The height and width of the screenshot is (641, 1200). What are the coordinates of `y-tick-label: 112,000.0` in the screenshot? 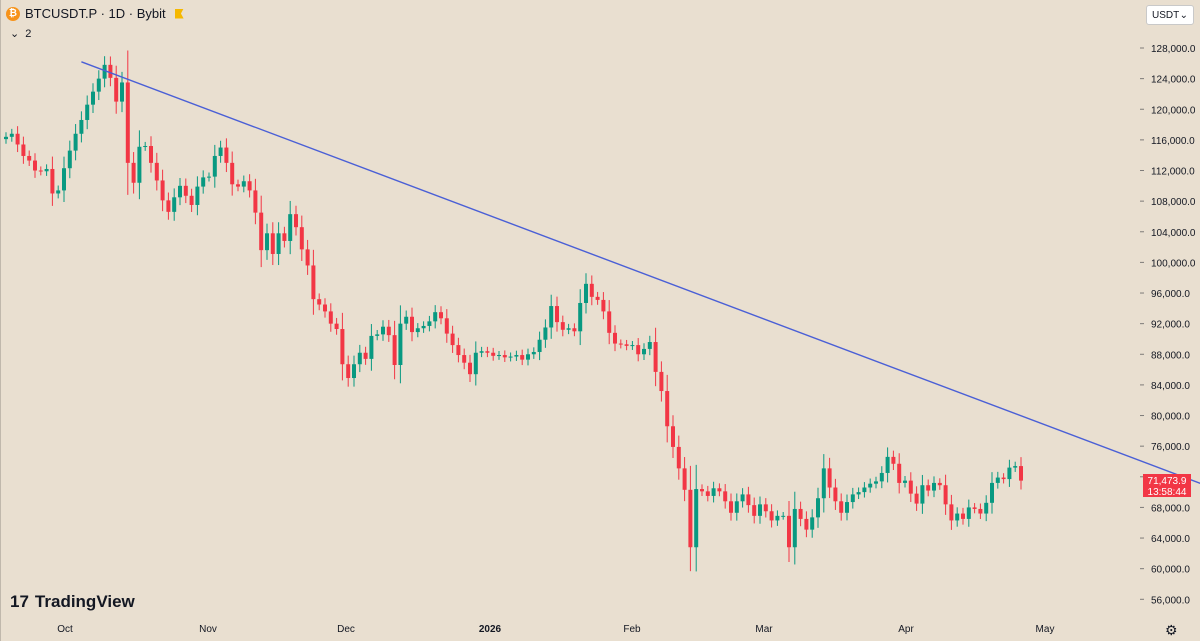 It's located at (1173, 172).